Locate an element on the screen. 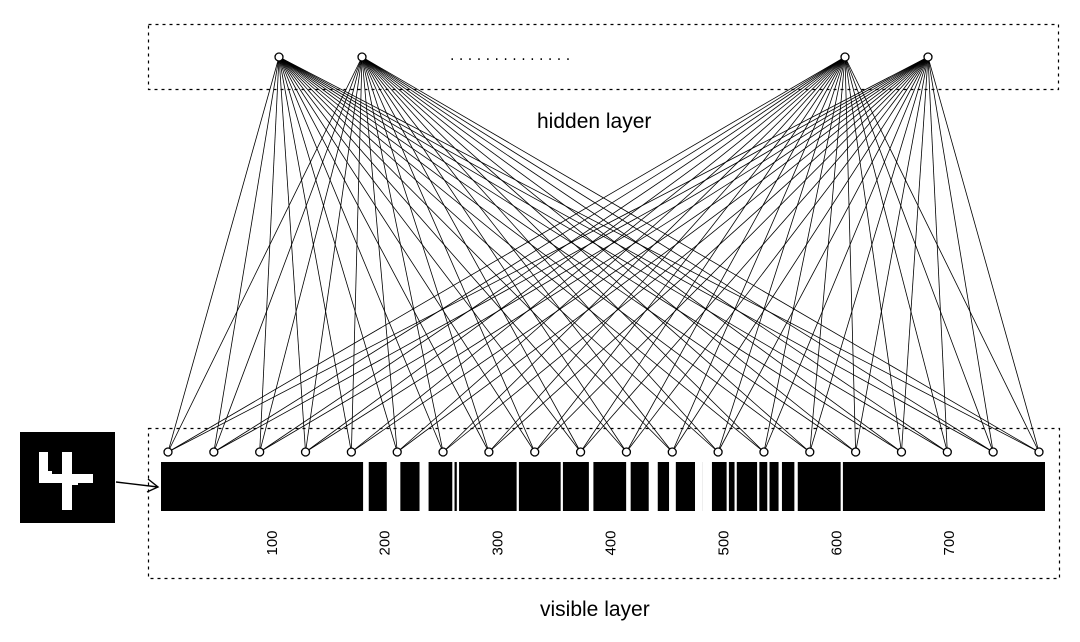 The image size is (1080, 642). pixel-strip is located at coordinates (603, 486).